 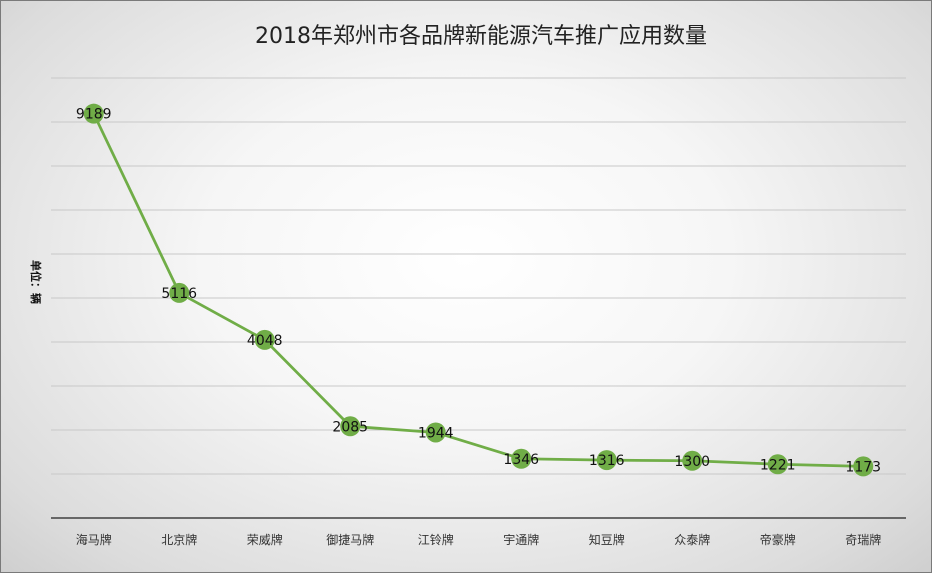 I want to click on data-label: 1944, so click(x=436, y=433).